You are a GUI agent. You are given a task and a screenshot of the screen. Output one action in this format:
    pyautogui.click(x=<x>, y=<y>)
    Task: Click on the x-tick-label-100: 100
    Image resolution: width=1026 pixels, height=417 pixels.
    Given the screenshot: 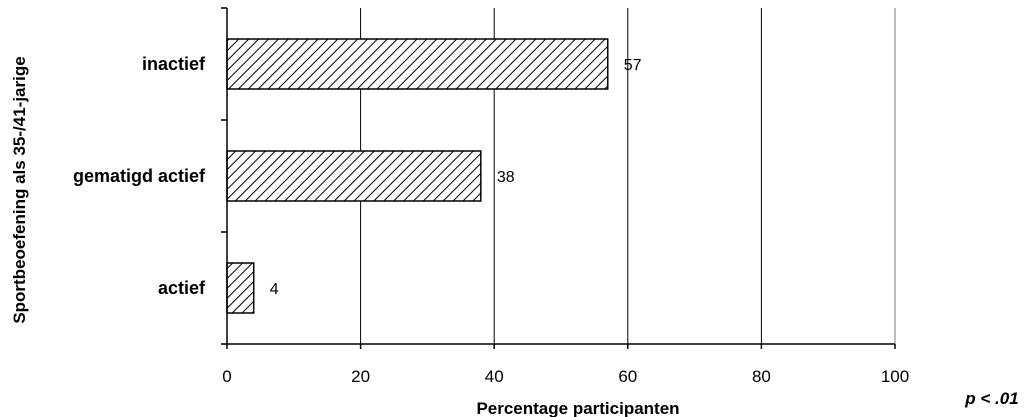 What is the action you would take?
    pyautogui.click(x=895, y=376)
    